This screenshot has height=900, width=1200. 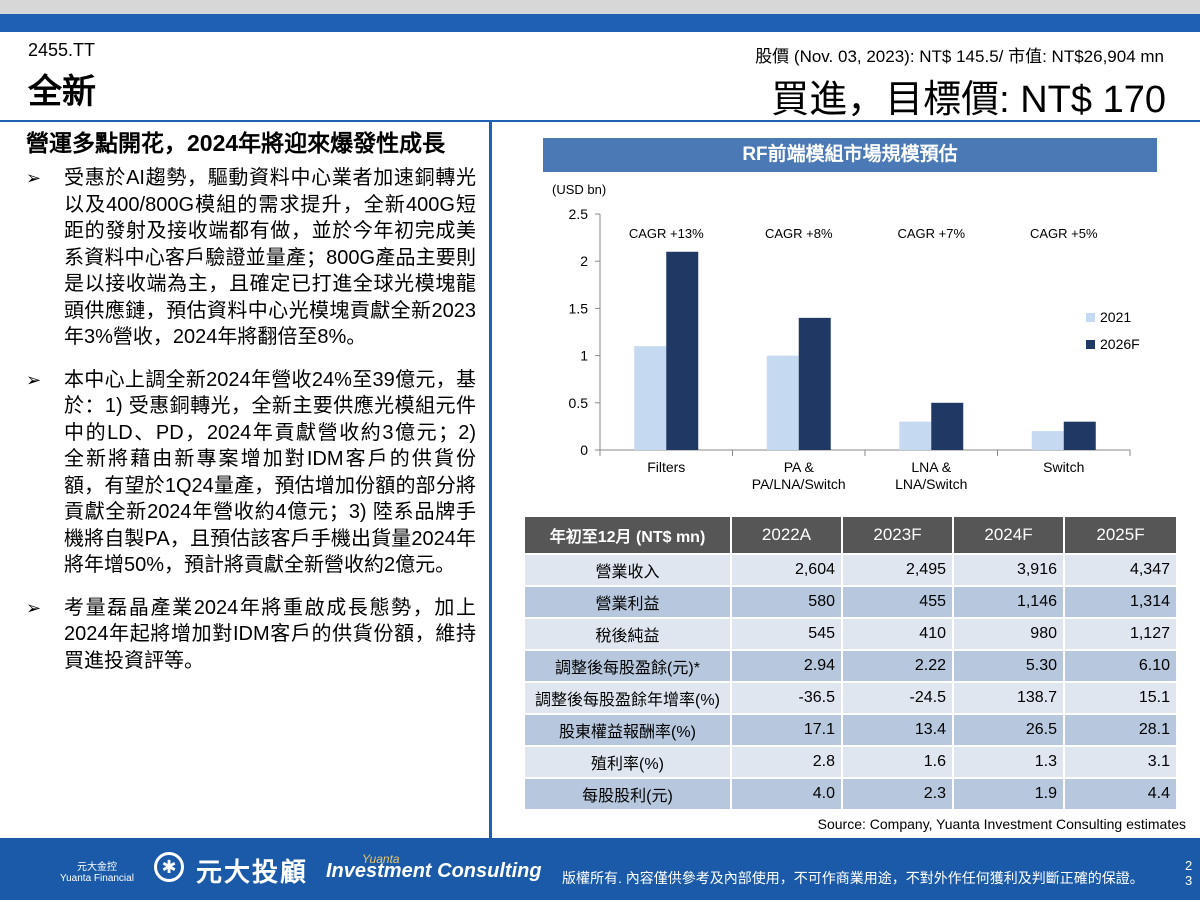 What do you see at coordinates (1121, 633) in the screenshot?
I see `table-cell: 1,127` at bounding box center [1121, 633].